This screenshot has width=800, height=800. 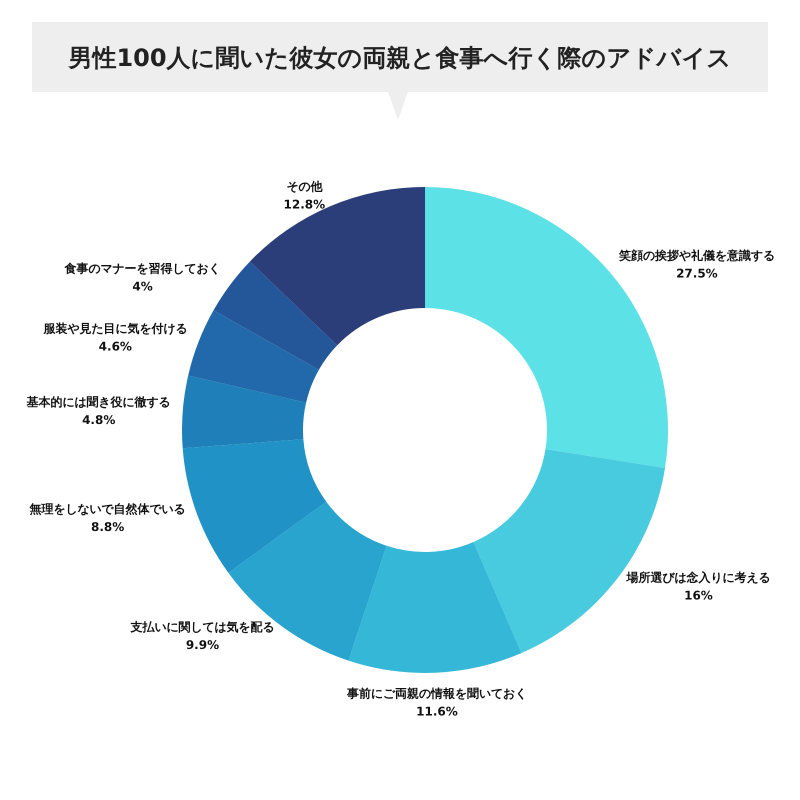 I want to click on data-label: 9.9%, so click(x=203, y=645).